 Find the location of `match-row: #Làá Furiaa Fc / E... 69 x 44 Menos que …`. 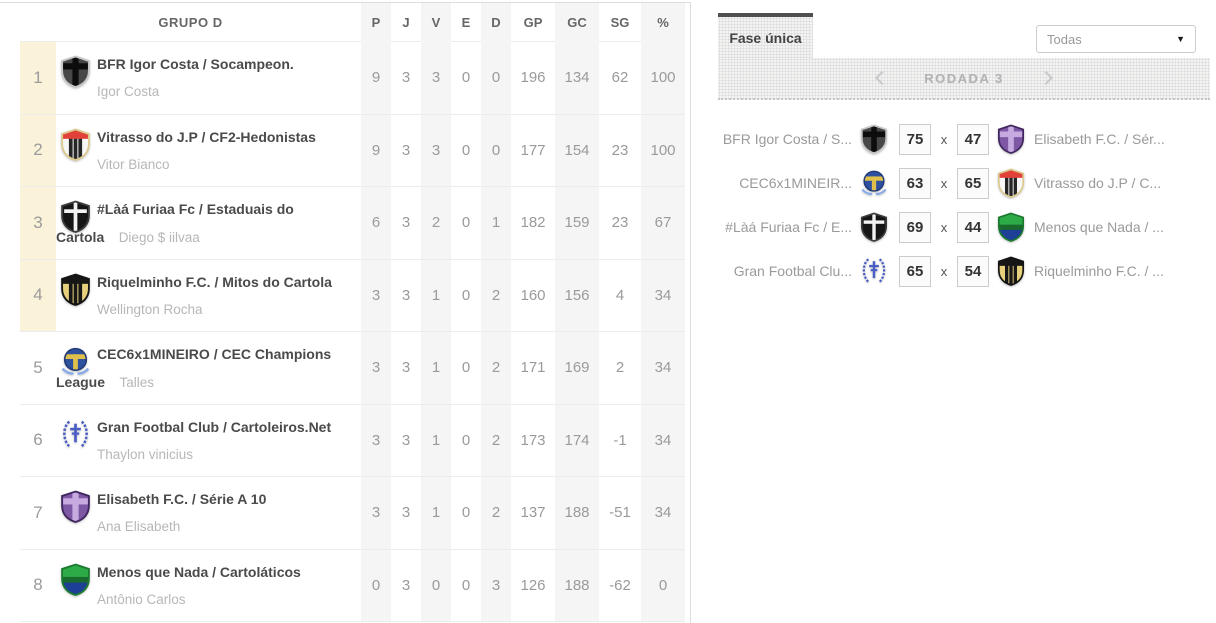

match-row: #Làá Furiaa Fc / E... 69 x 44 Menos que … is located at coordinates (964, 227).